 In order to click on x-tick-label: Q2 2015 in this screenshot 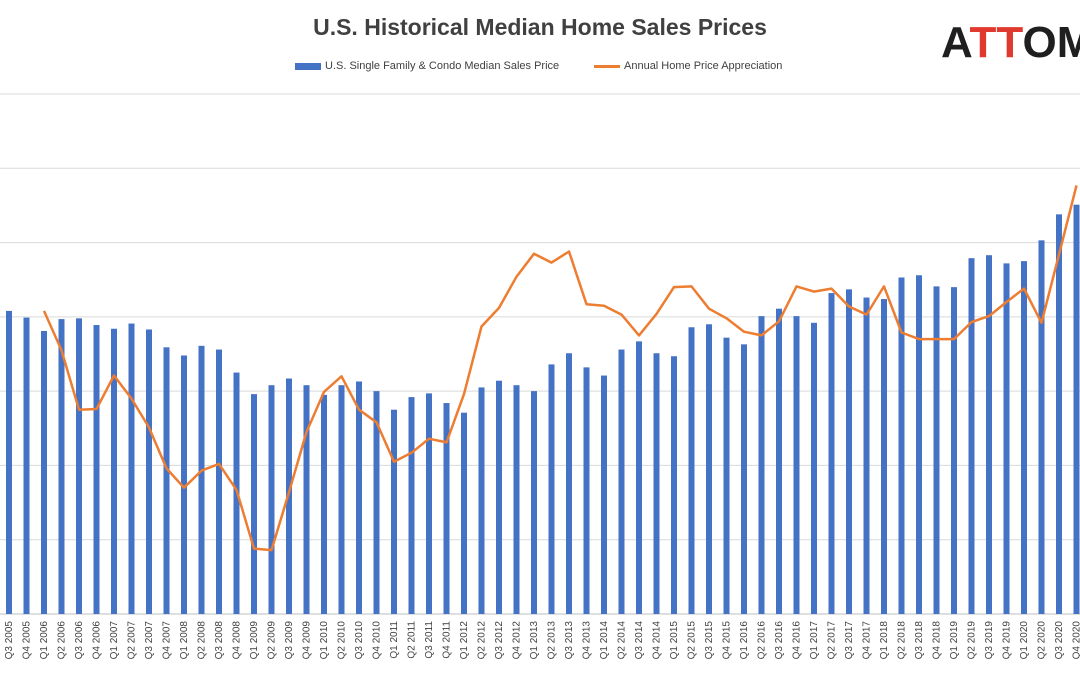, I will do `click(692, 640)`.